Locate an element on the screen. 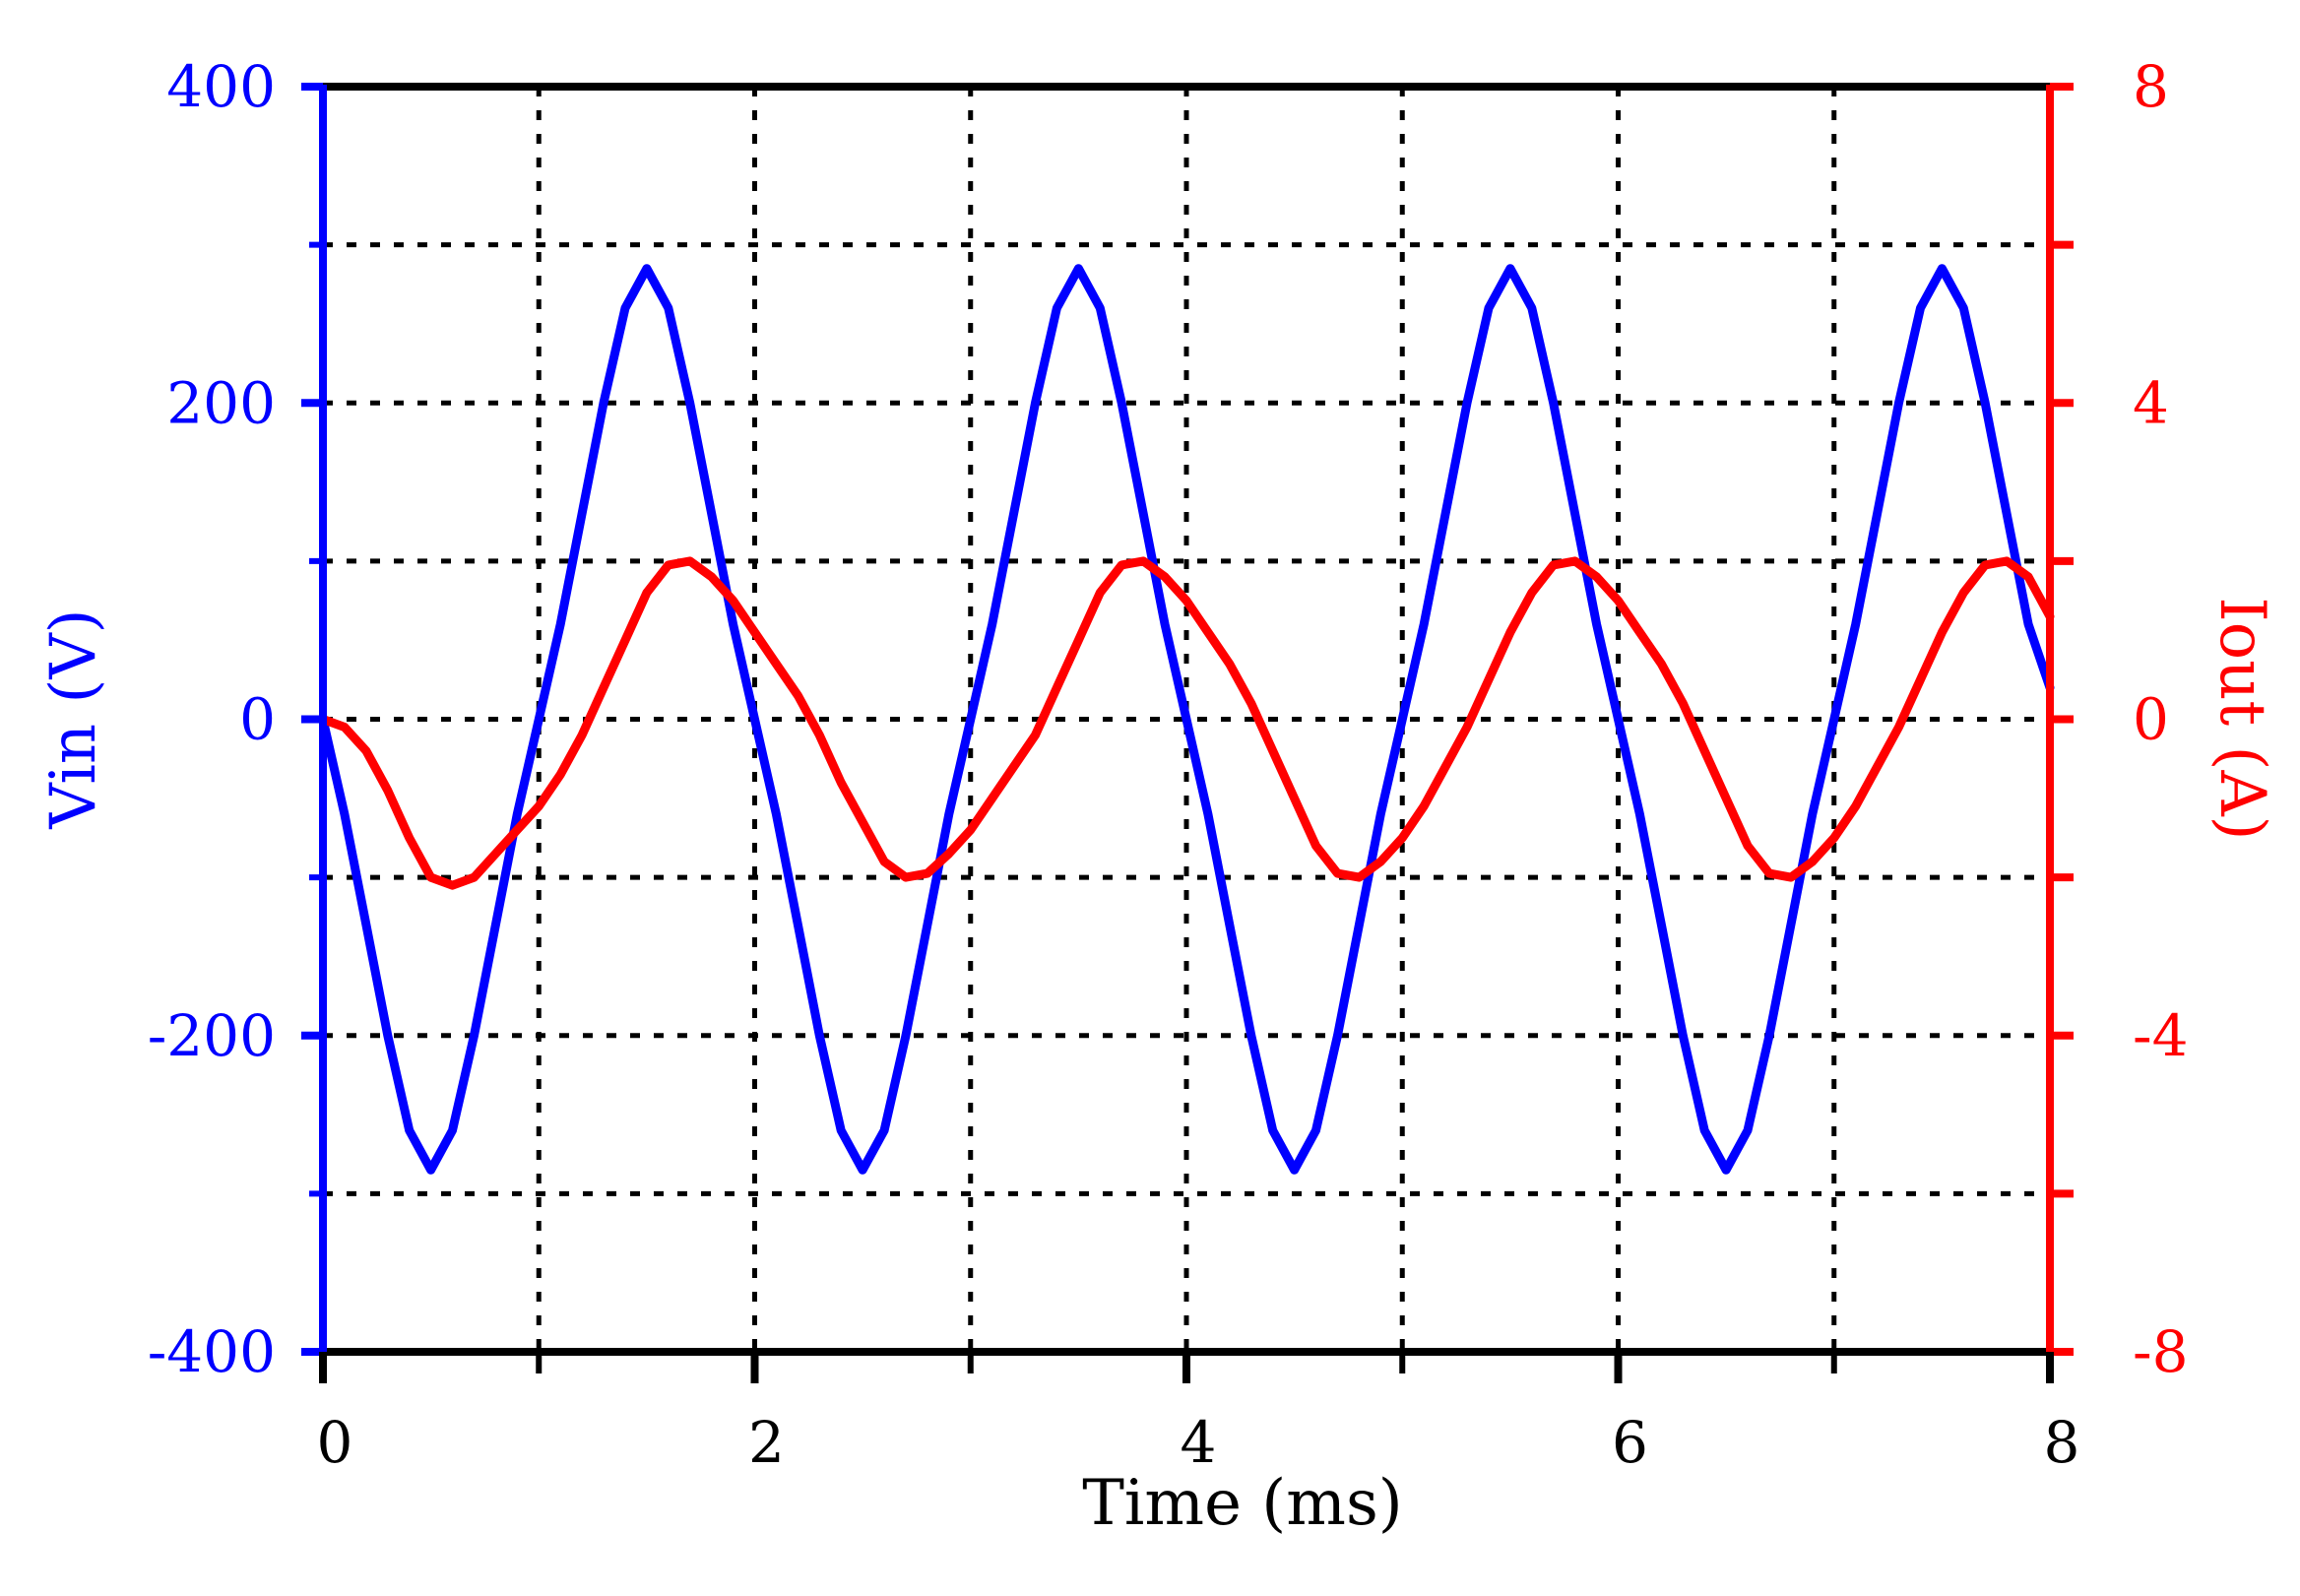 Image resolution: width=2300 pixels, height=1596 pixels. x-tick-label: 2 is located at coordinates (766, 1443).